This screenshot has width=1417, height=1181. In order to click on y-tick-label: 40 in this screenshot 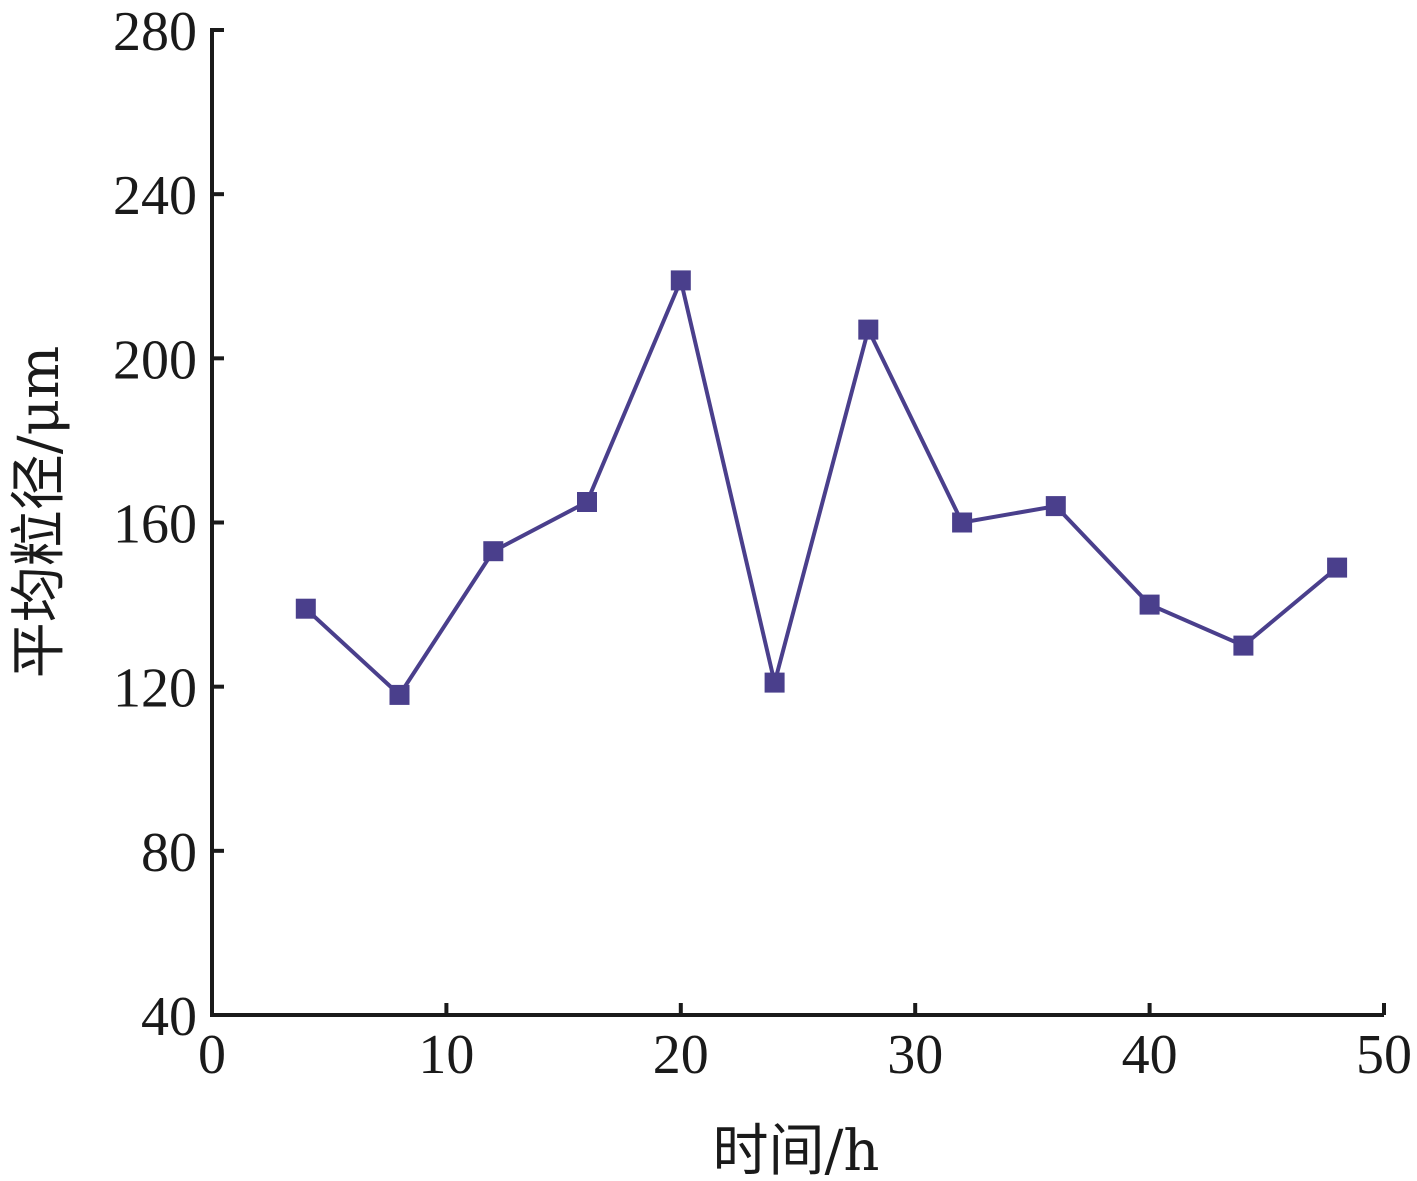, I will do `click(169, 1017)`.